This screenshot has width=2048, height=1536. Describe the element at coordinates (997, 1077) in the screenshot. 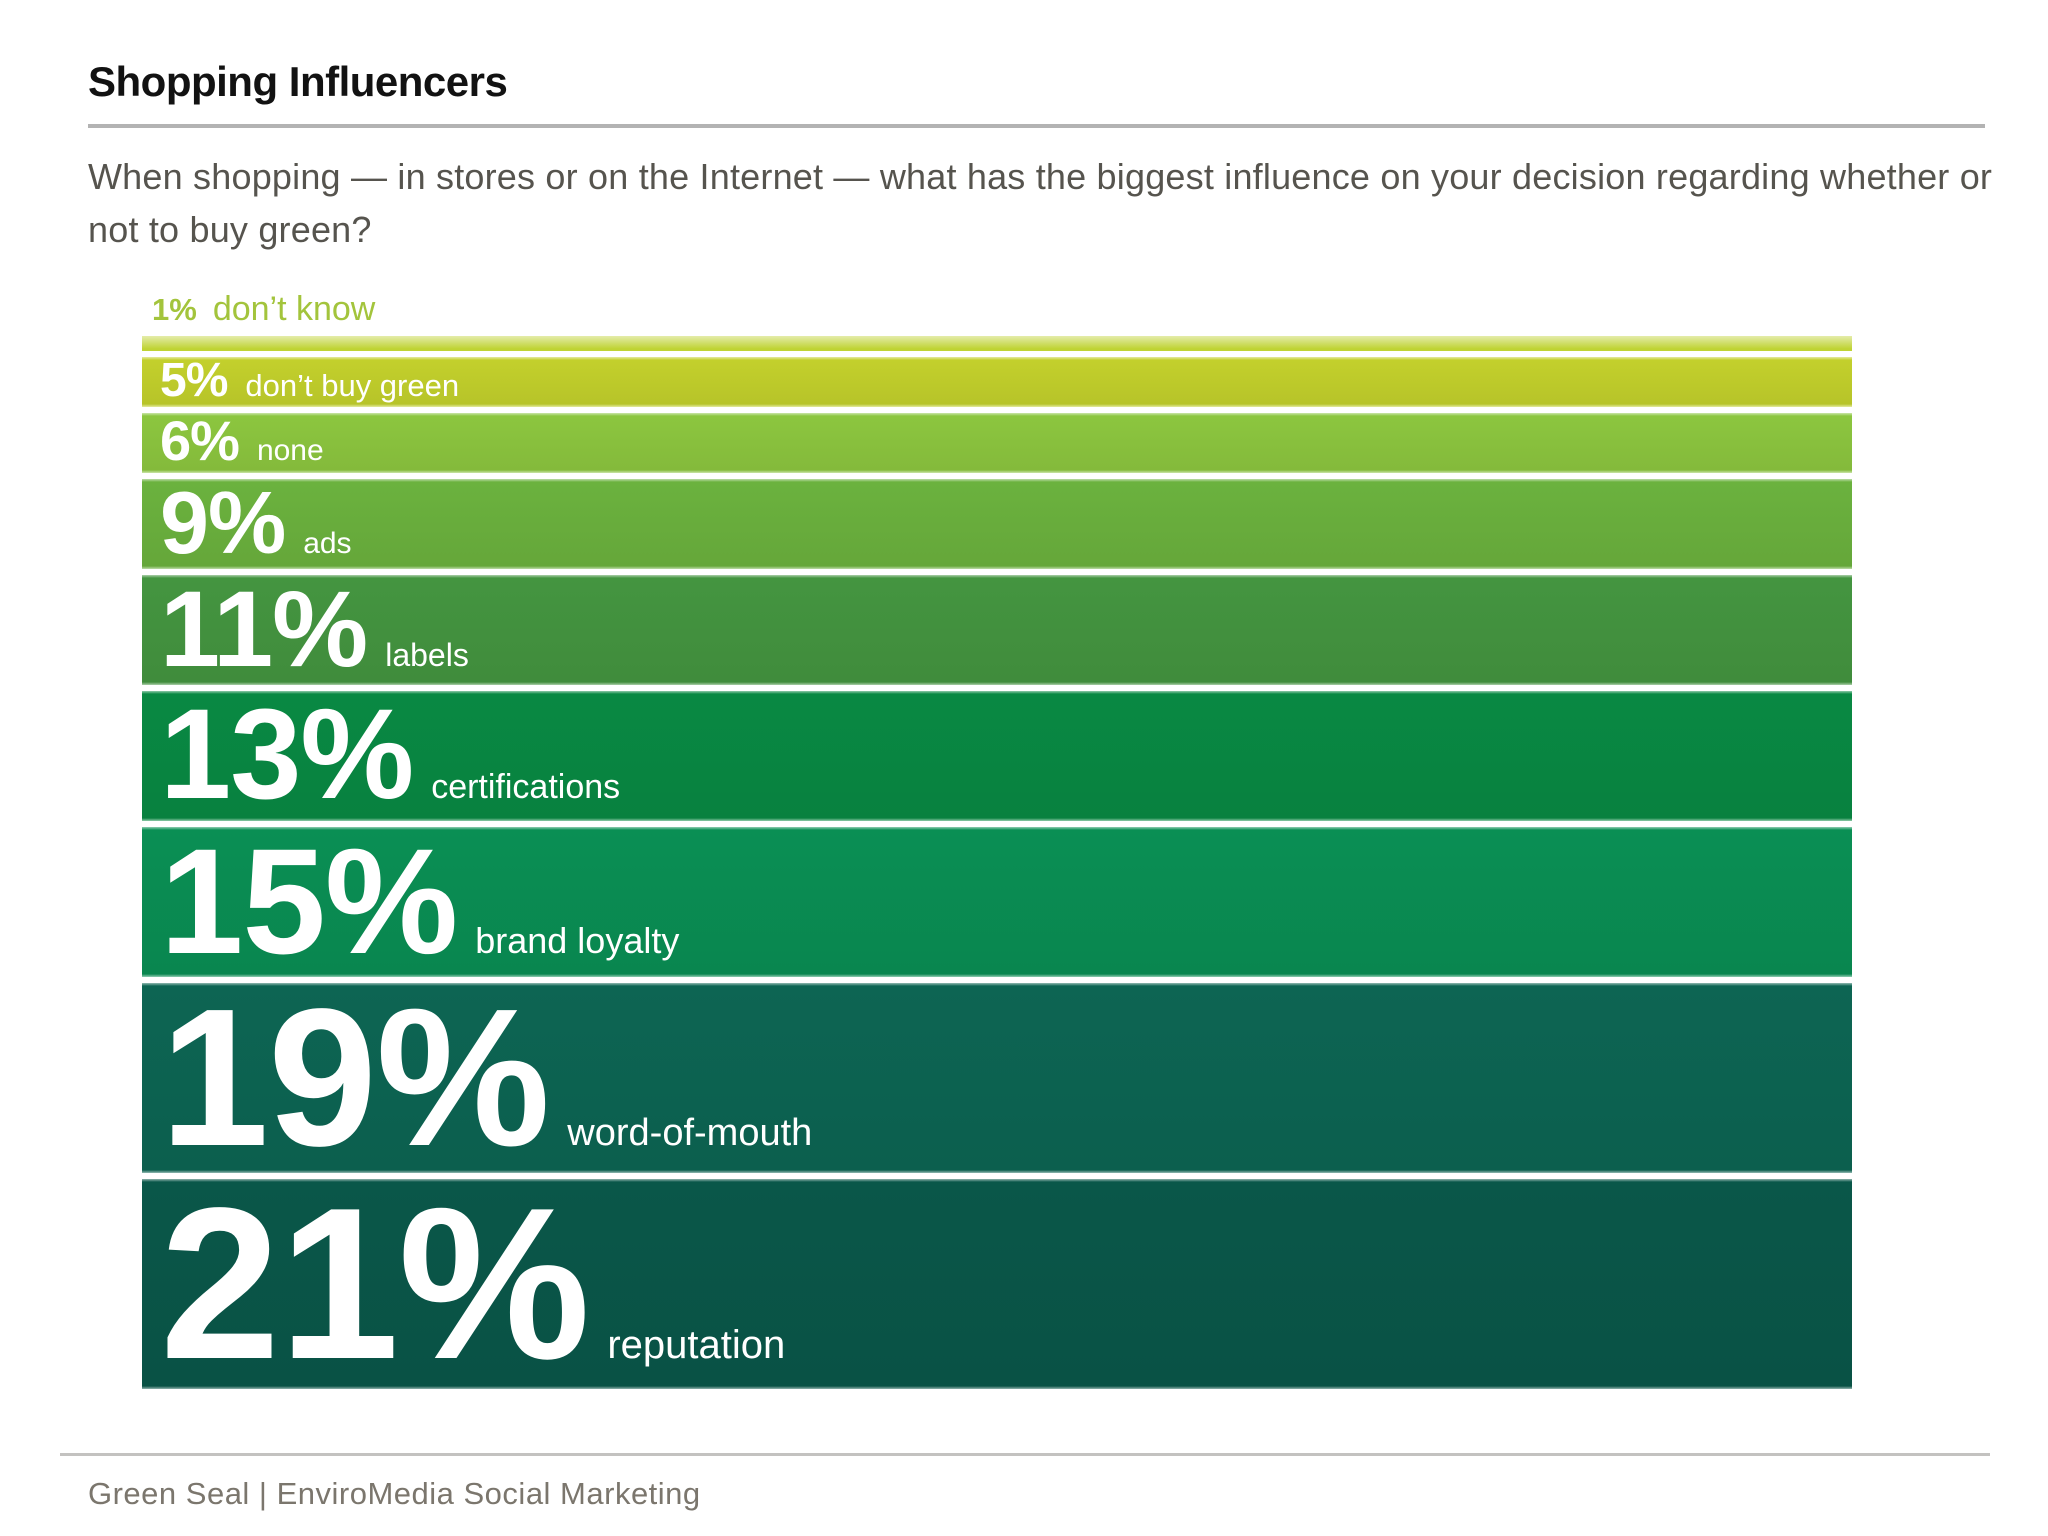

I see `bar-word-of-mouth: 19% word-of-mouth` at that location.